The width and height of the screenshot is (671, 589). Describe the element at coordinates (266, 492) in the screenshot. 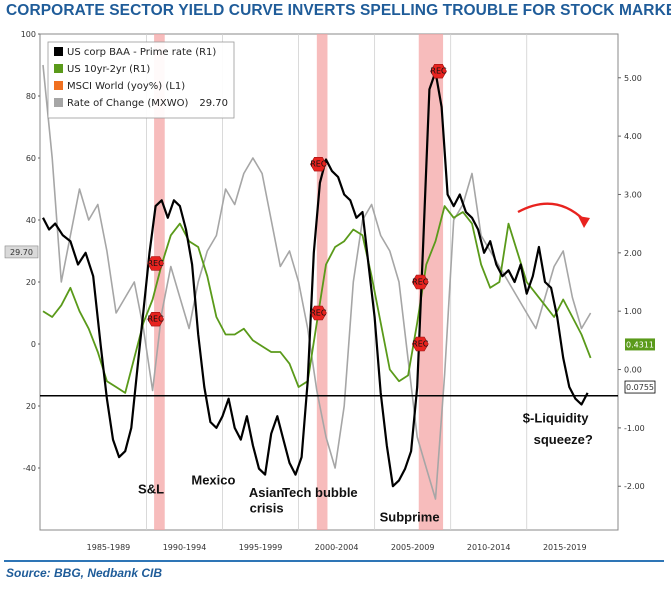

I see `annotation-3: Asian` at that location.